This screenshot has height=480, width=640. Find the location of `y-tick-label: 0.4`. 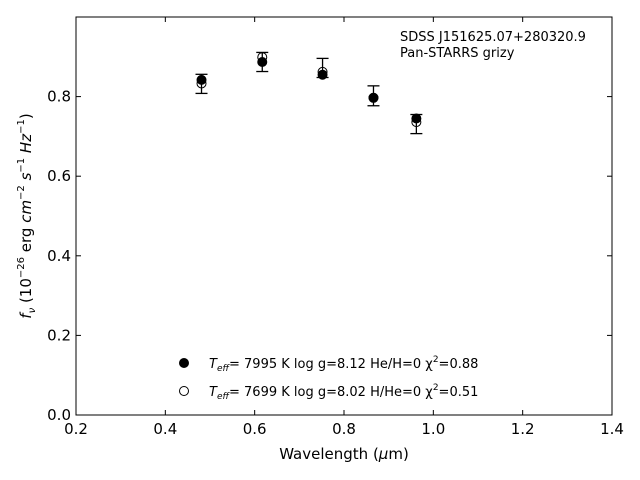

y-tick-label: 0.4 is located at coordinates (59, 256).